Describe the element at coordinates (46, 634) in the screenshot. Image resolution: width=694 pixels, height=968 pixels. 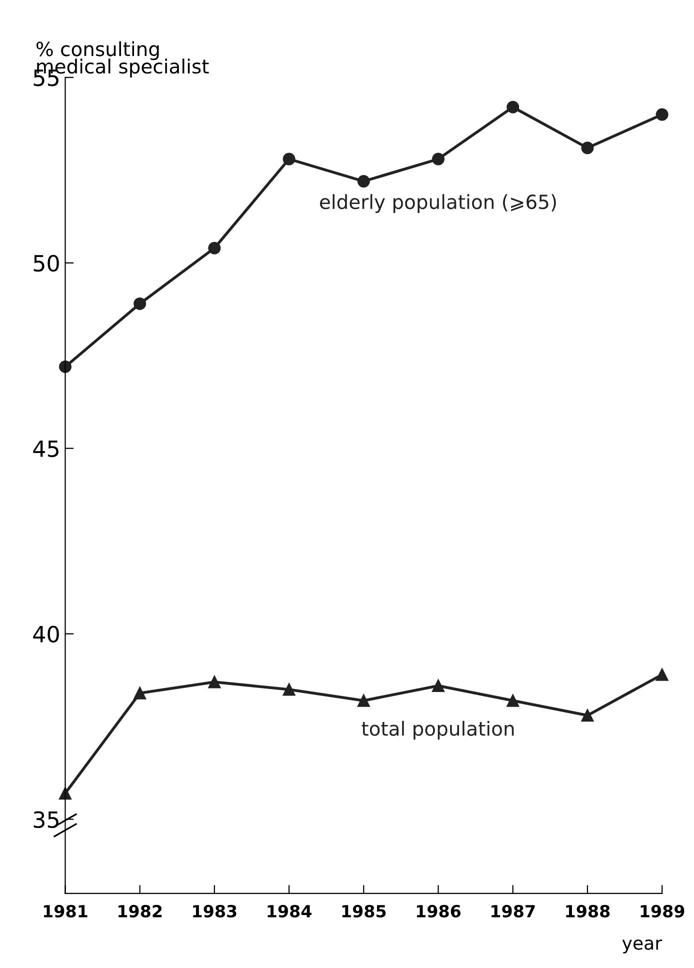
I see `y-tick-label: 40` at that location.